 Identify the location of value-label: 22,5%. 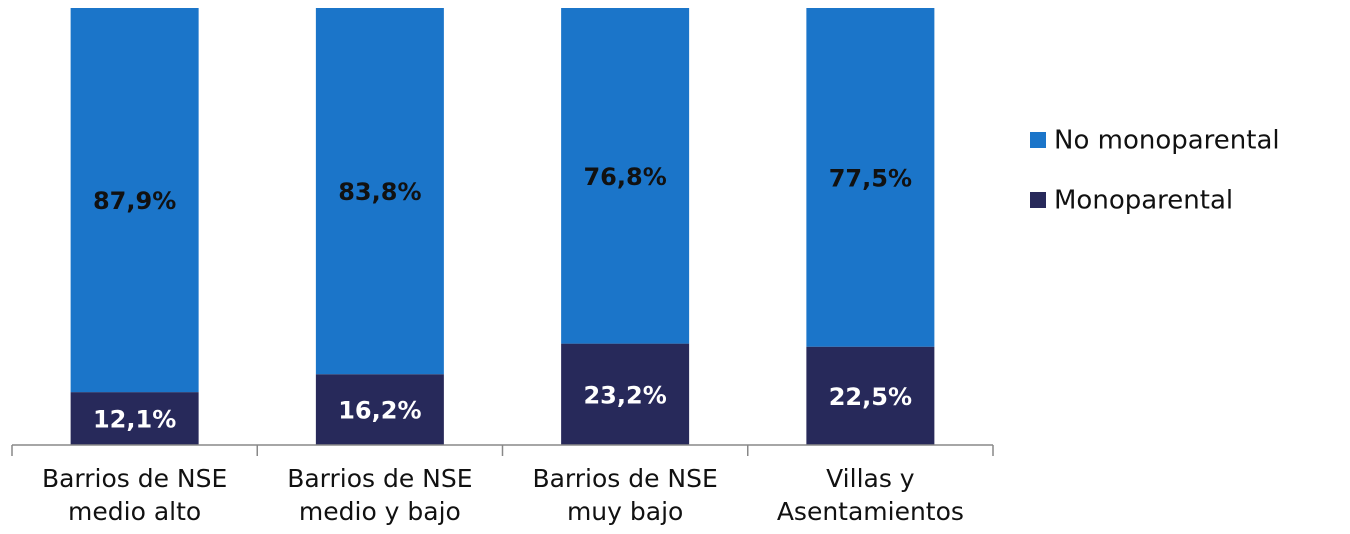
(870, 397).